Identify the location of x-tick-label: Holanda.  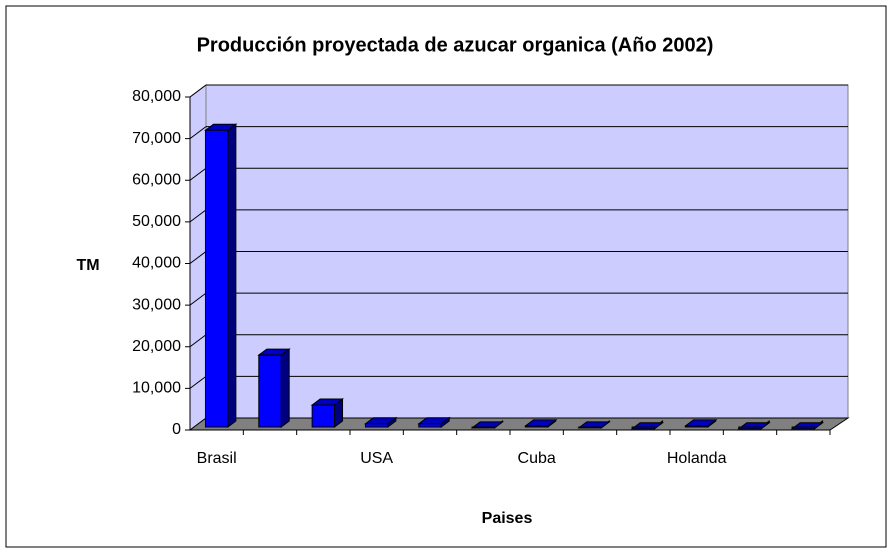
(697, 458).